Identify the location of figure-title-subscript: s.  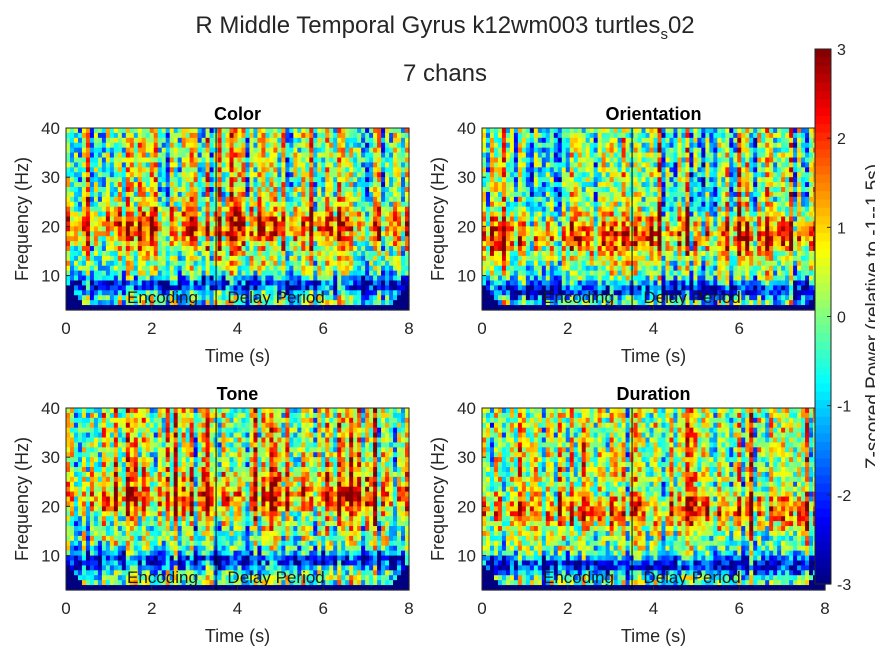
(664, 34).